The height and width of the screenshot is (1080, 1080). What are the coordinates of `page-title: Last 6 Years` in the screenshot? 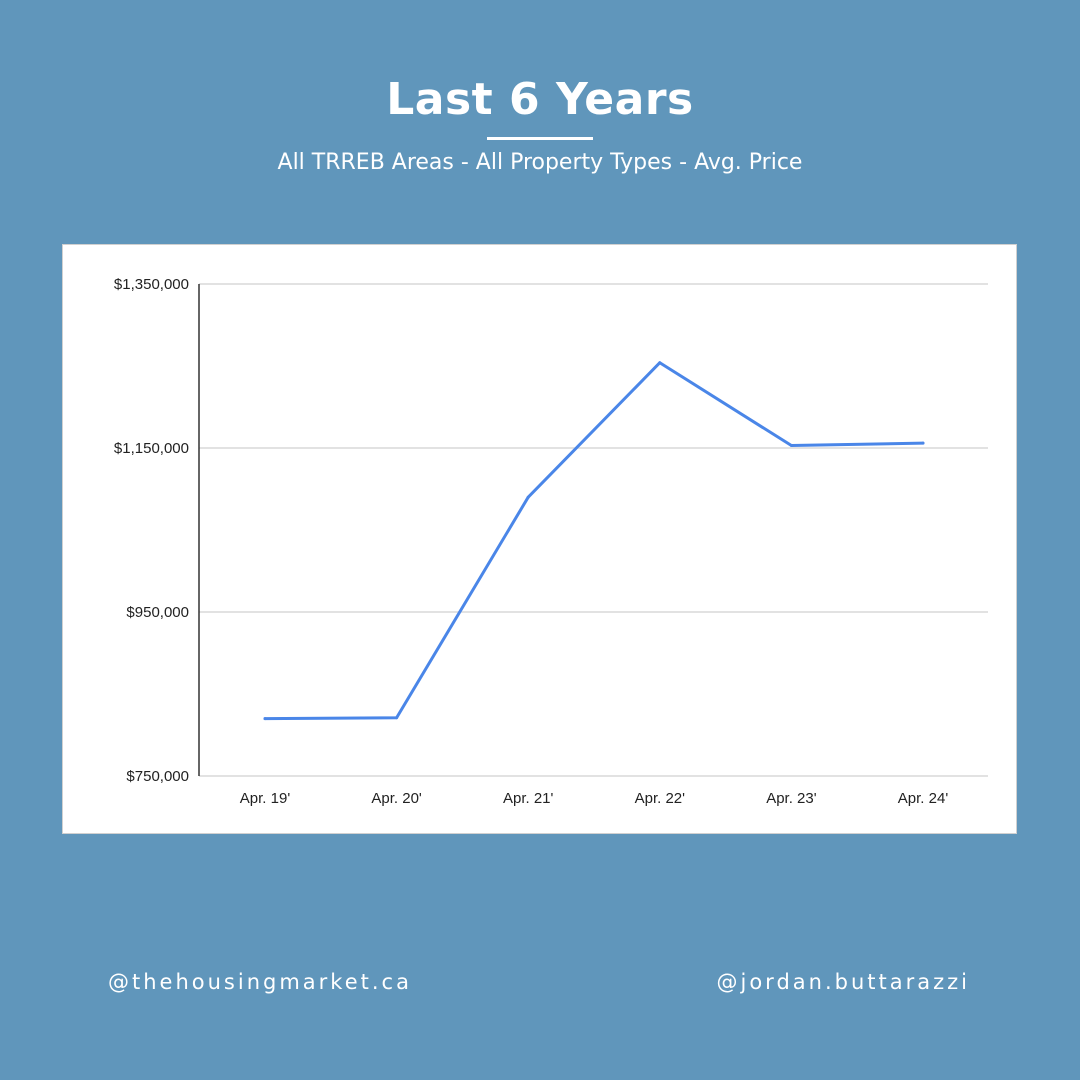 It's located at (540, 99).